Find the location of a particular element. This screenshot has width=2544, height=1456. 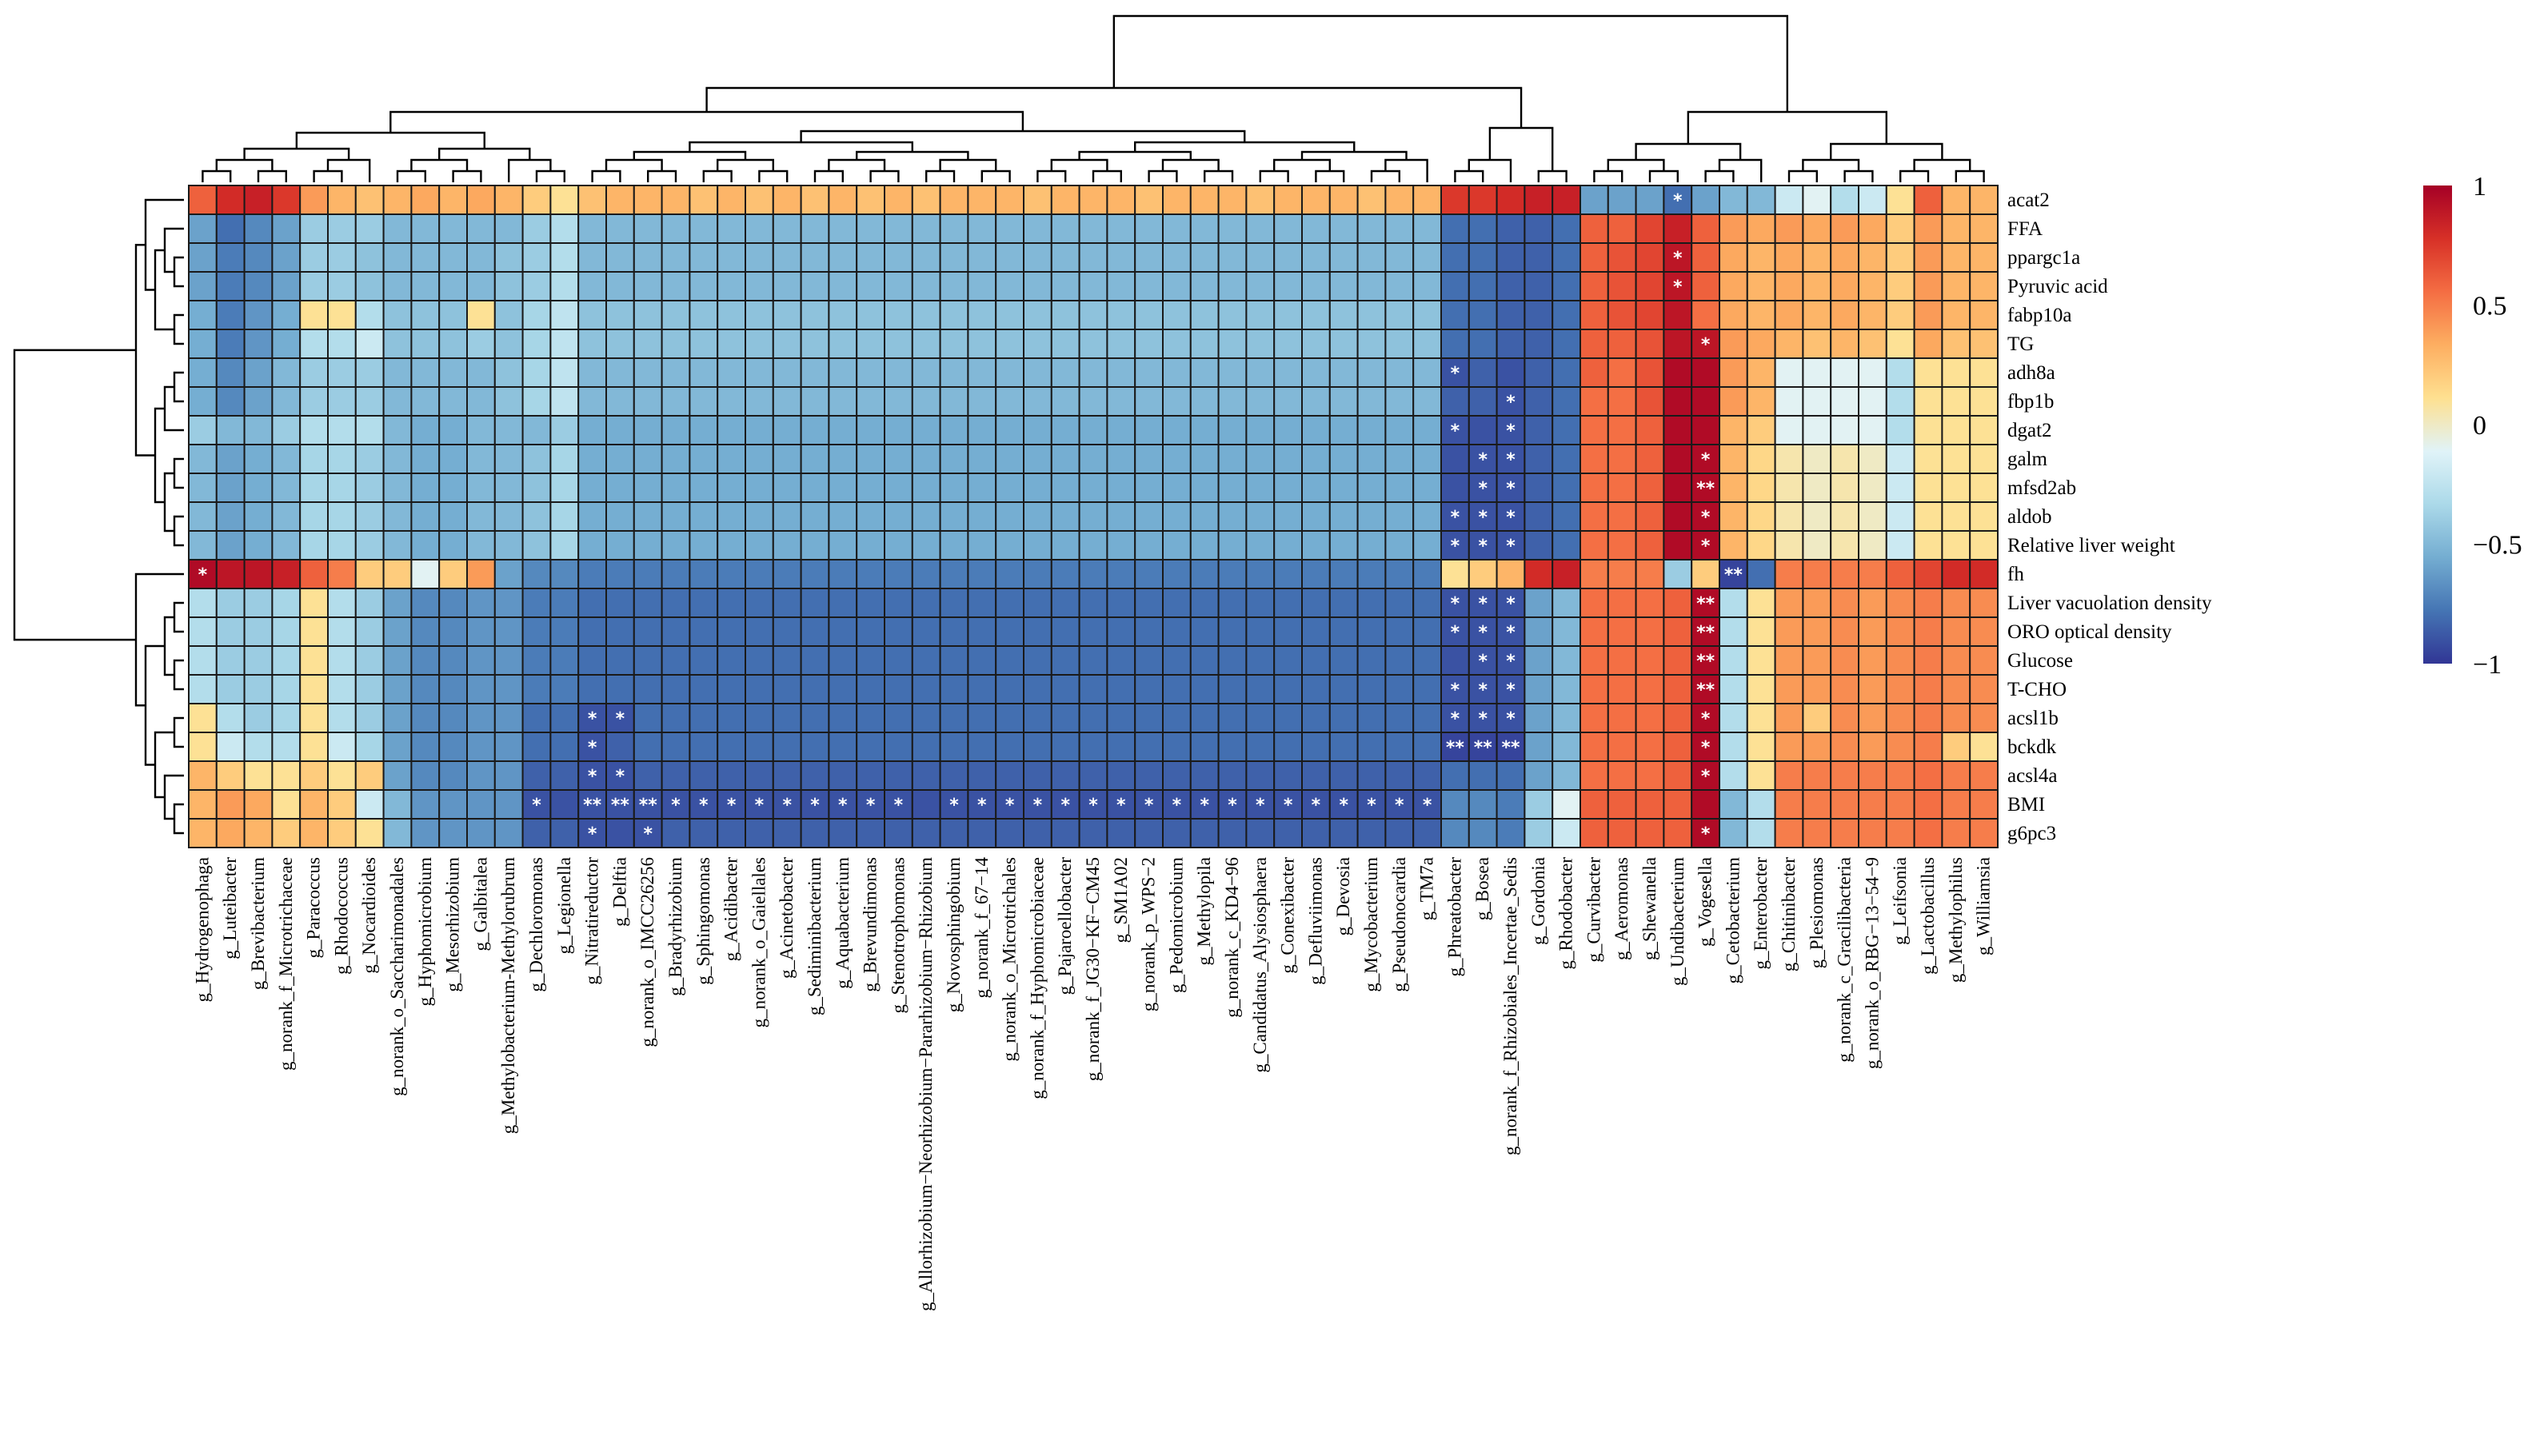

column-label: g_Galbitalea is located at coordinates (480, 904).